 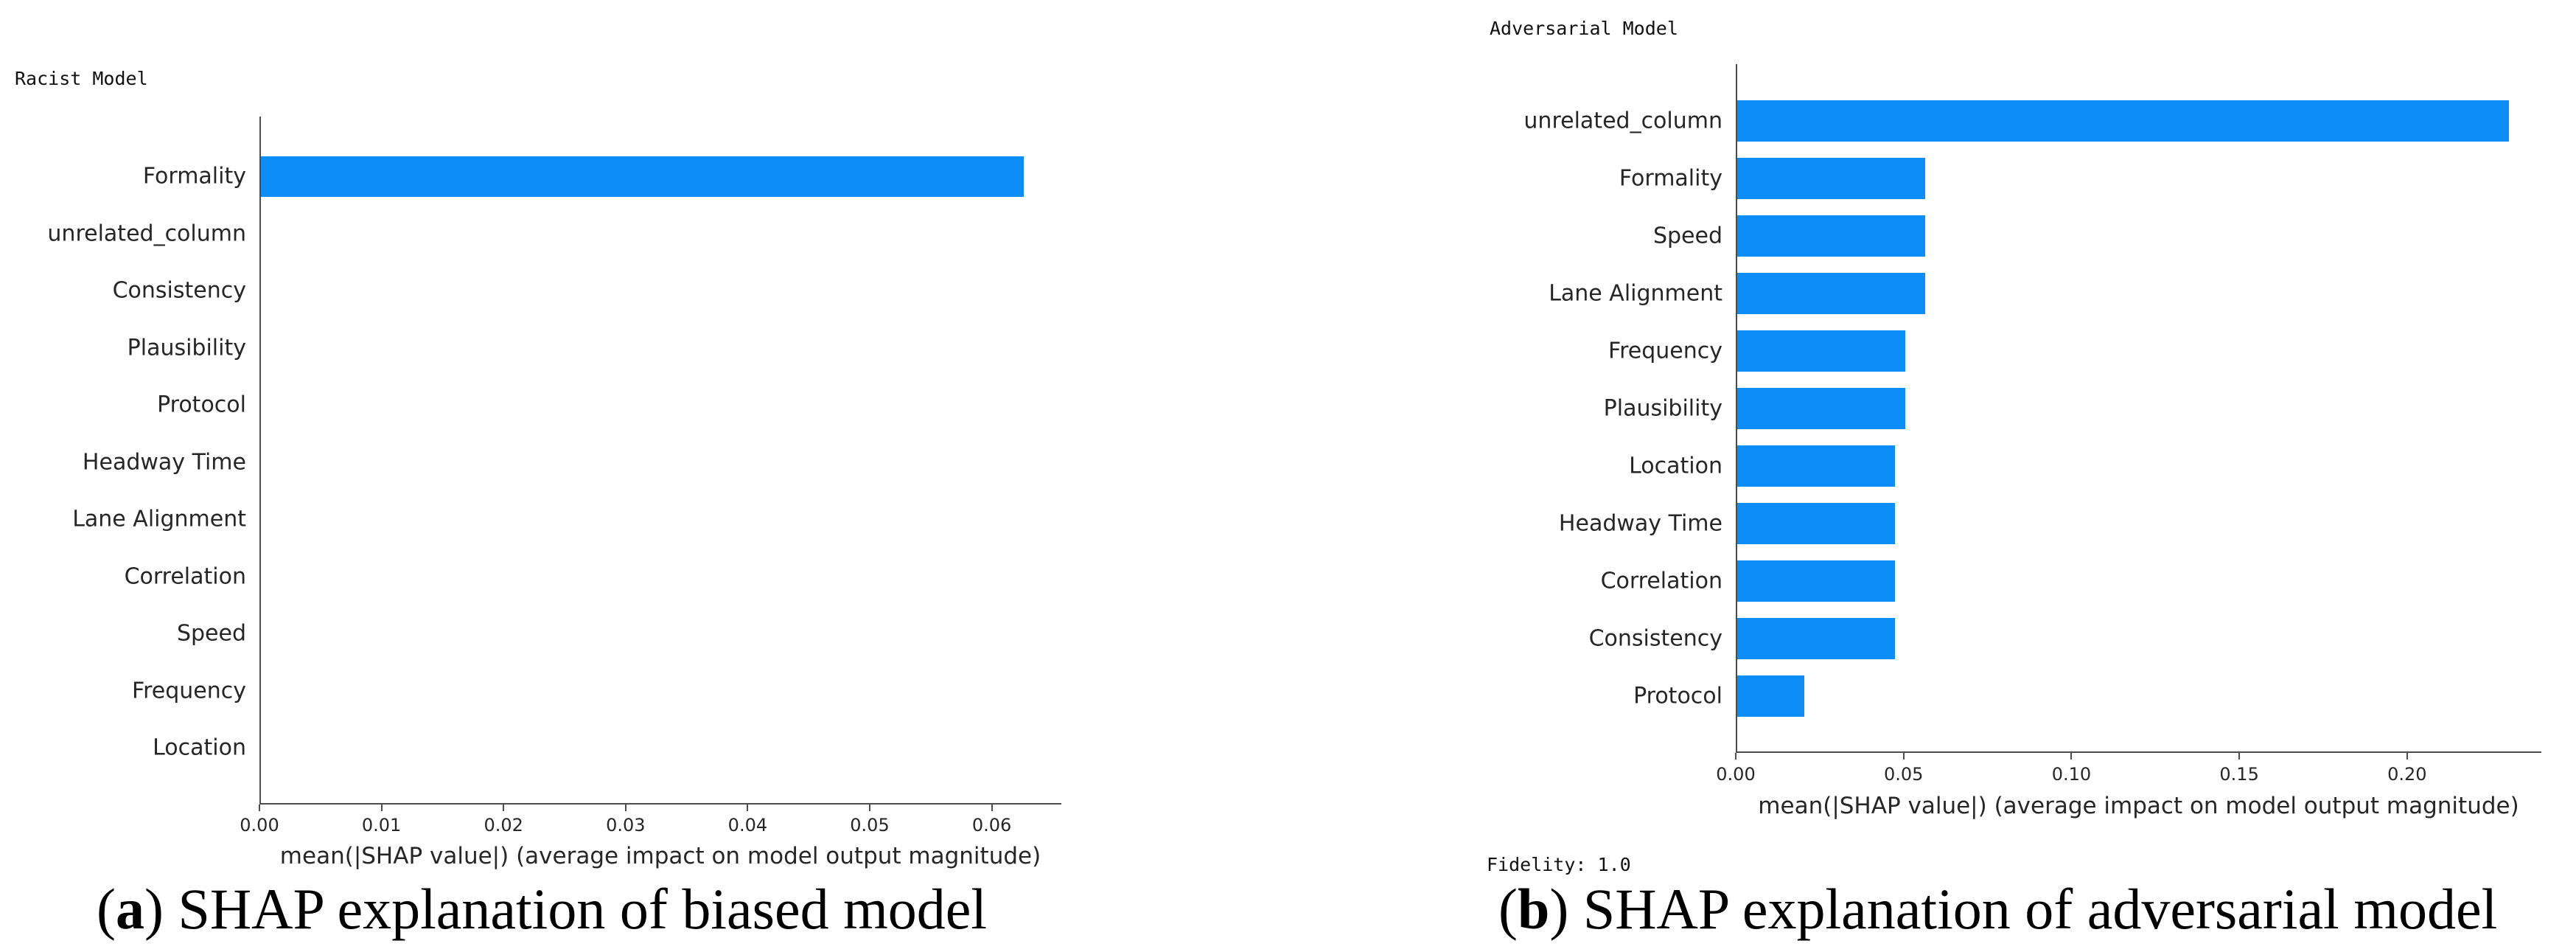 What do you see at coordinates (106, 909) in the screenshot?
I see `caption-a-prefix: (` at bounding box center [106, 909].